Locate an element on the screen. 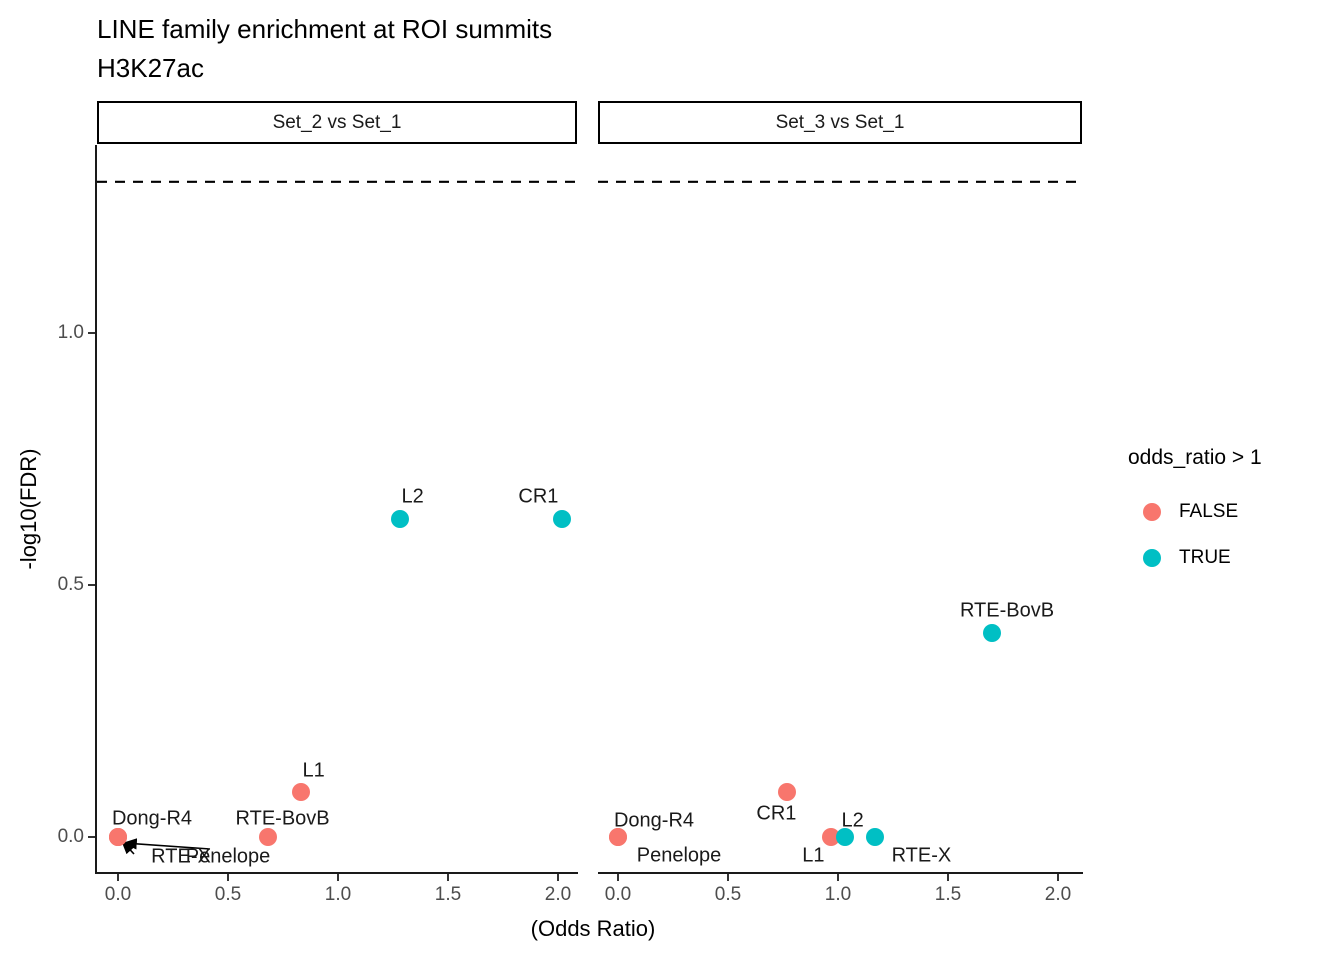 The height and width of the screenshot is (960, 1344). legend-item-true: TRUE is located at coordinates (1187, 558).